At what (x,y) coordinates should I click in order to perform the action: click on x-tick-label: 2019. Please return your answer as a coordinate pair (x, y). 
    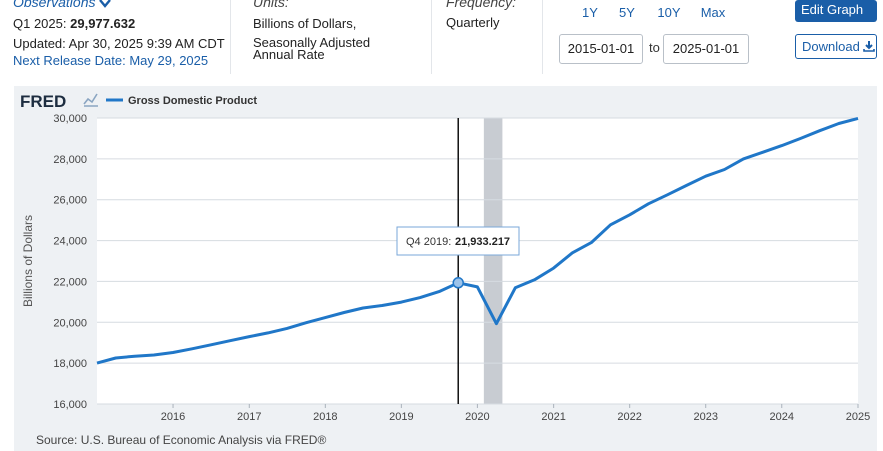
    Looking at the image, I should click on (401, 417).